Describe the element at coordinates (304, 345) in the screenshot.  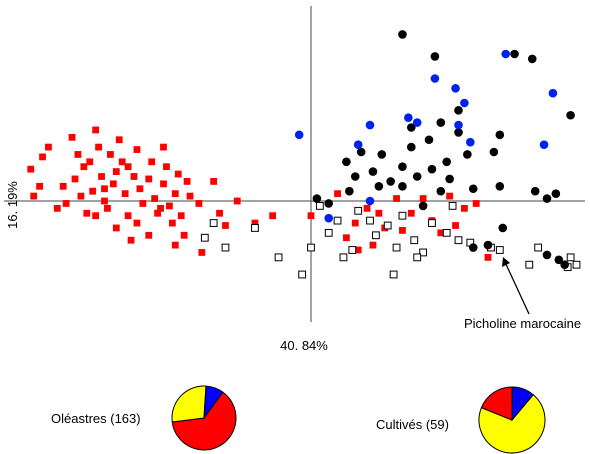
I see `x-axis-label: 40. 84%` at that location.